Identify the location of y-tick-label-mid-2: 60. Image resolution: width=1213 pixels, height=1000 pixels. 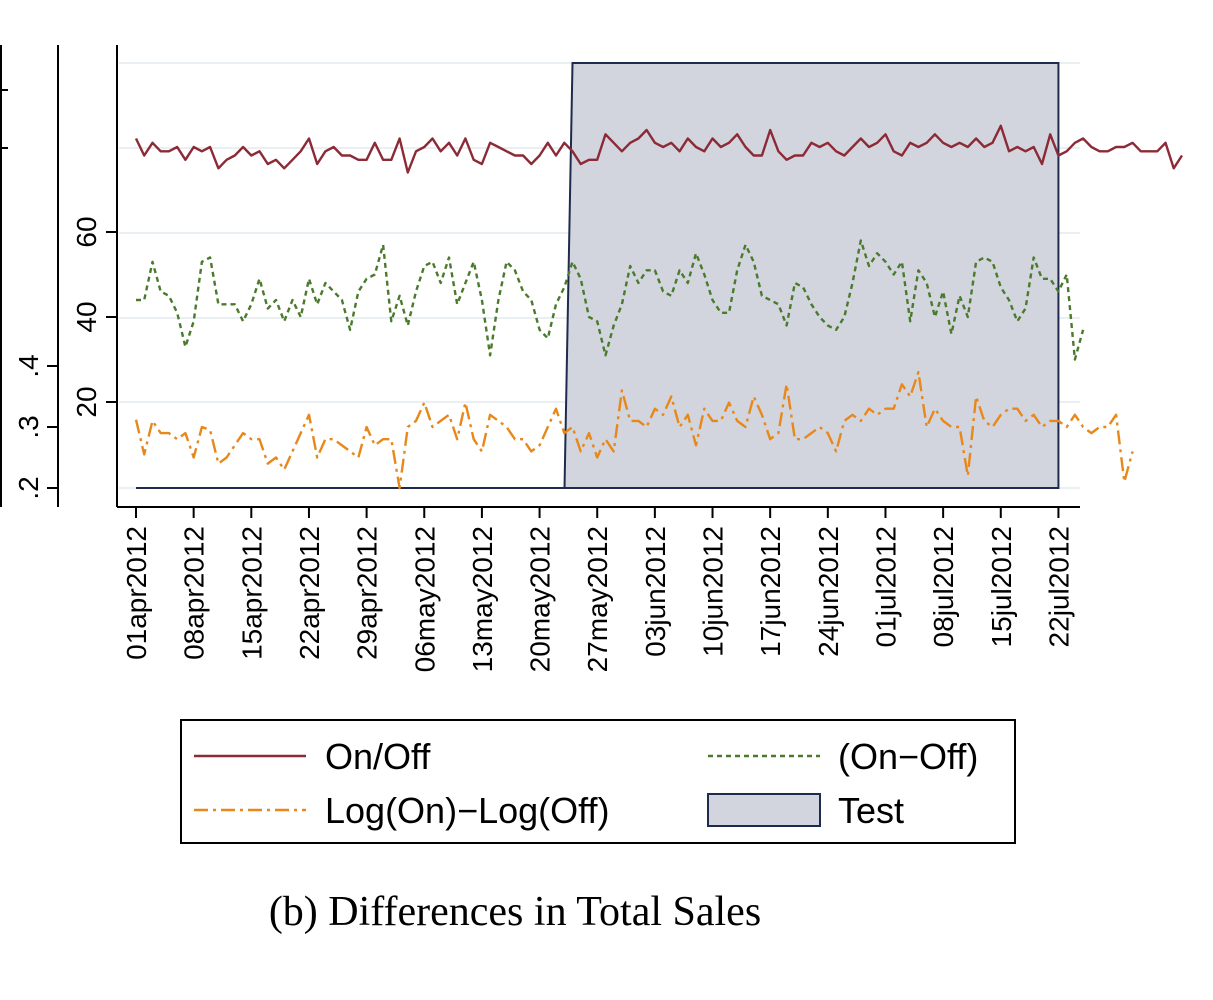
(86, 231).